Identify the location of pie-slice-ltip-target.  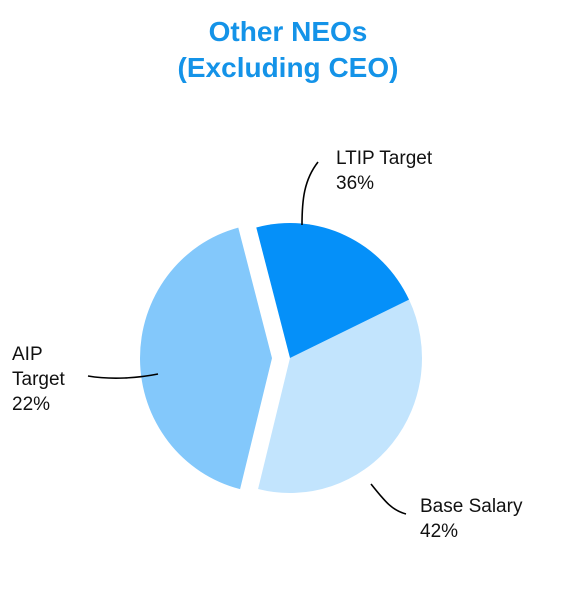
(340, 396).